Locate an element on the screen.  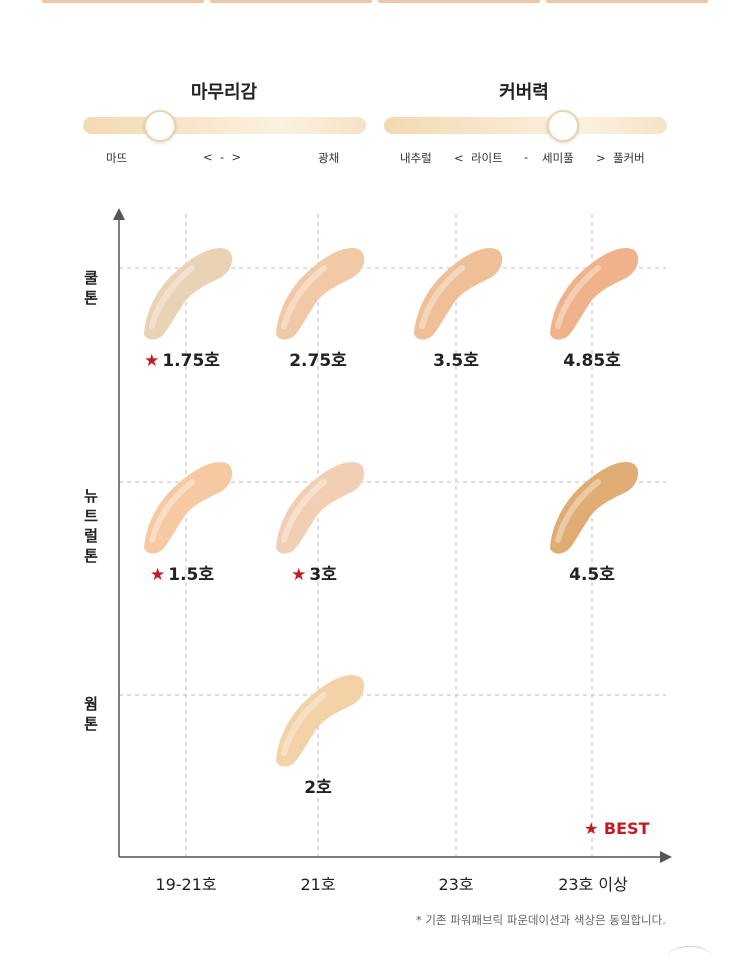
coverage-slider-track is located at coordinates (525, 125).